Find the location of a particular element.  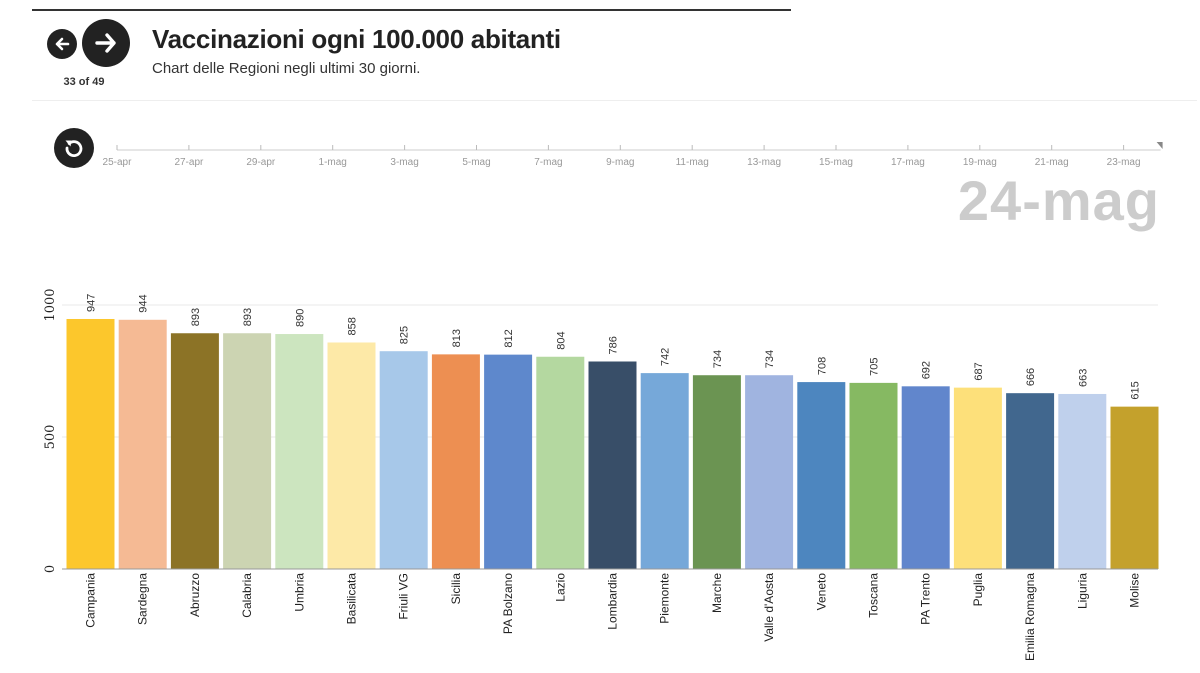

timeline-tick-label: 1-mag is located at coordinates (333, 162).